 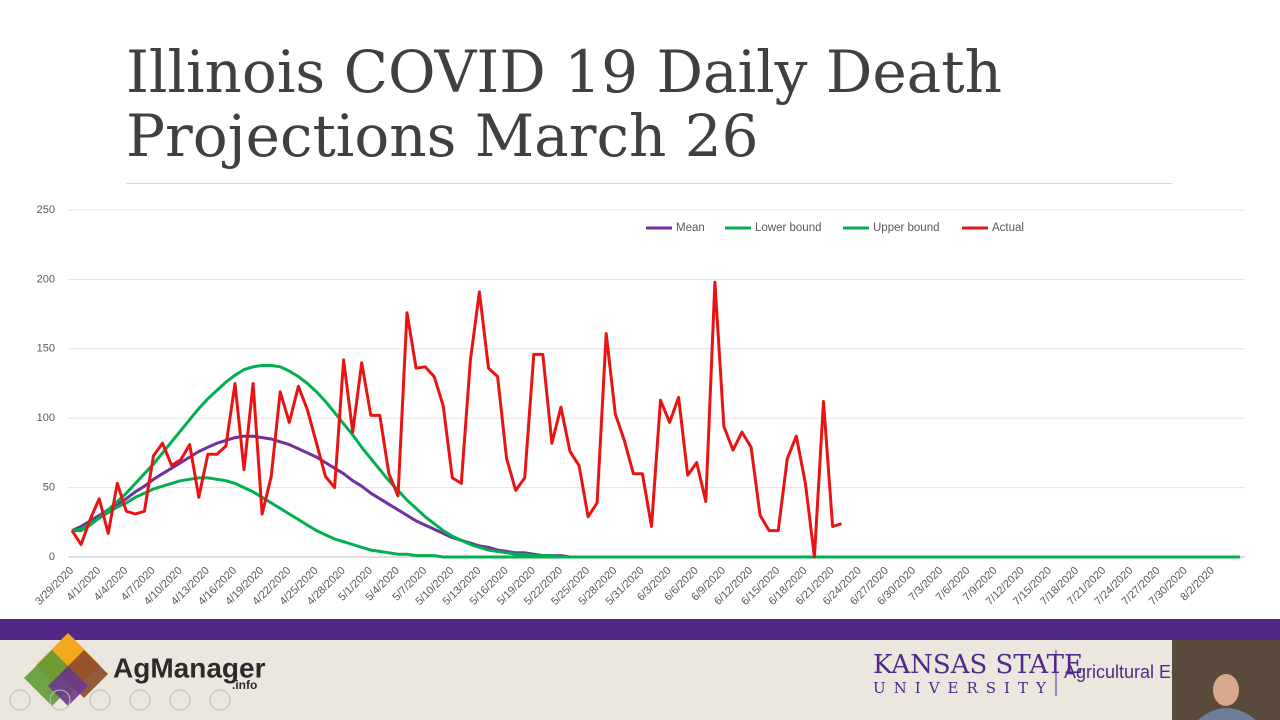 What do you see at coordinates (244, 685) in the screenshot?
I see `logo-suffix: .info` at bounding box center [244, 685].